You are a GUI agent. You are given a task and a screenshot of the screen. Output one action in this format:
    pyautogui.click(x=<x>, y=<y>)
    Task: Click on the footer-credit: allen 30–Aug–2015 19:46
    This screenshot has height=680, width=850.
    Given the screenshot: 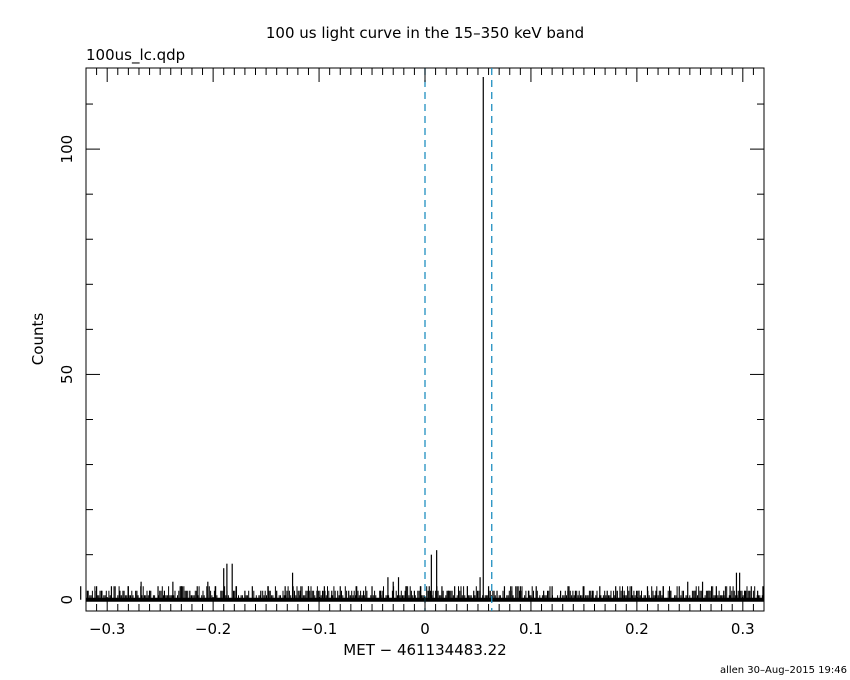 What is the action you would take?
    pyautogui.click(x=783, y=670)
    